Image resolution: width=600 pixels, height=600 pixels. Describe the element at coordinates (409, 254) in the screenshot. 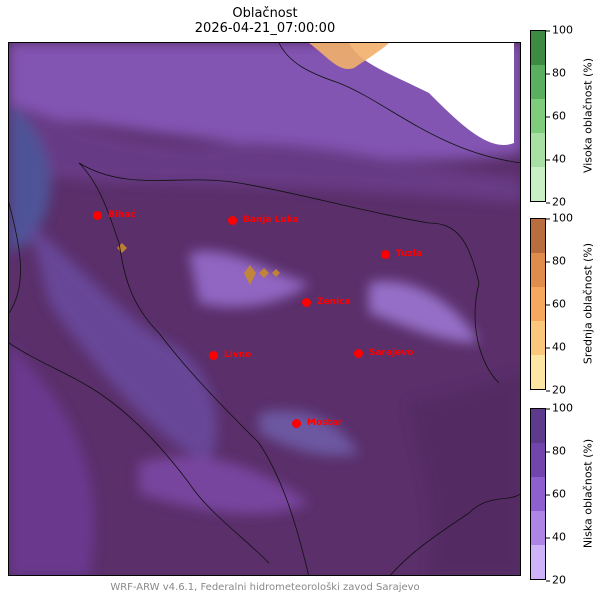

I see `city-label: Tuzla` at that location.